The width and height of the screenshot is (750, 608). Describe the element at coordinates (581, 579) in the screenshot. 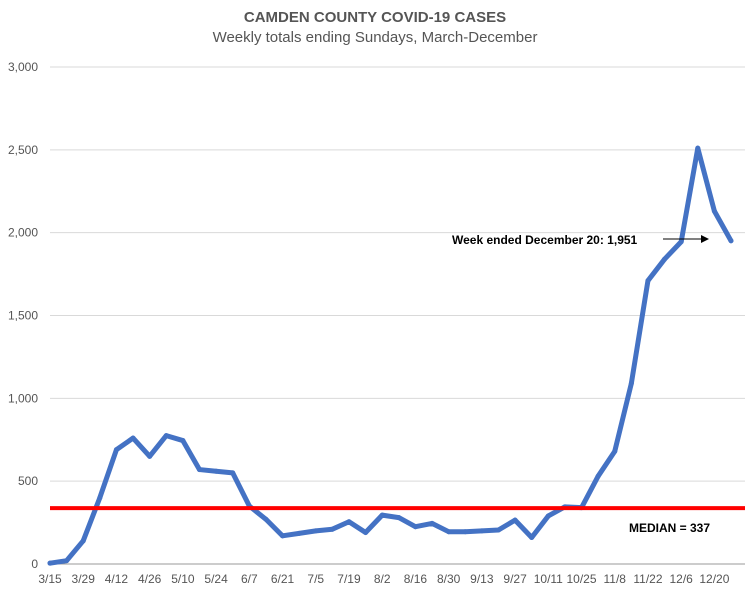

I see `x-tick-label: 10/25` at that location.